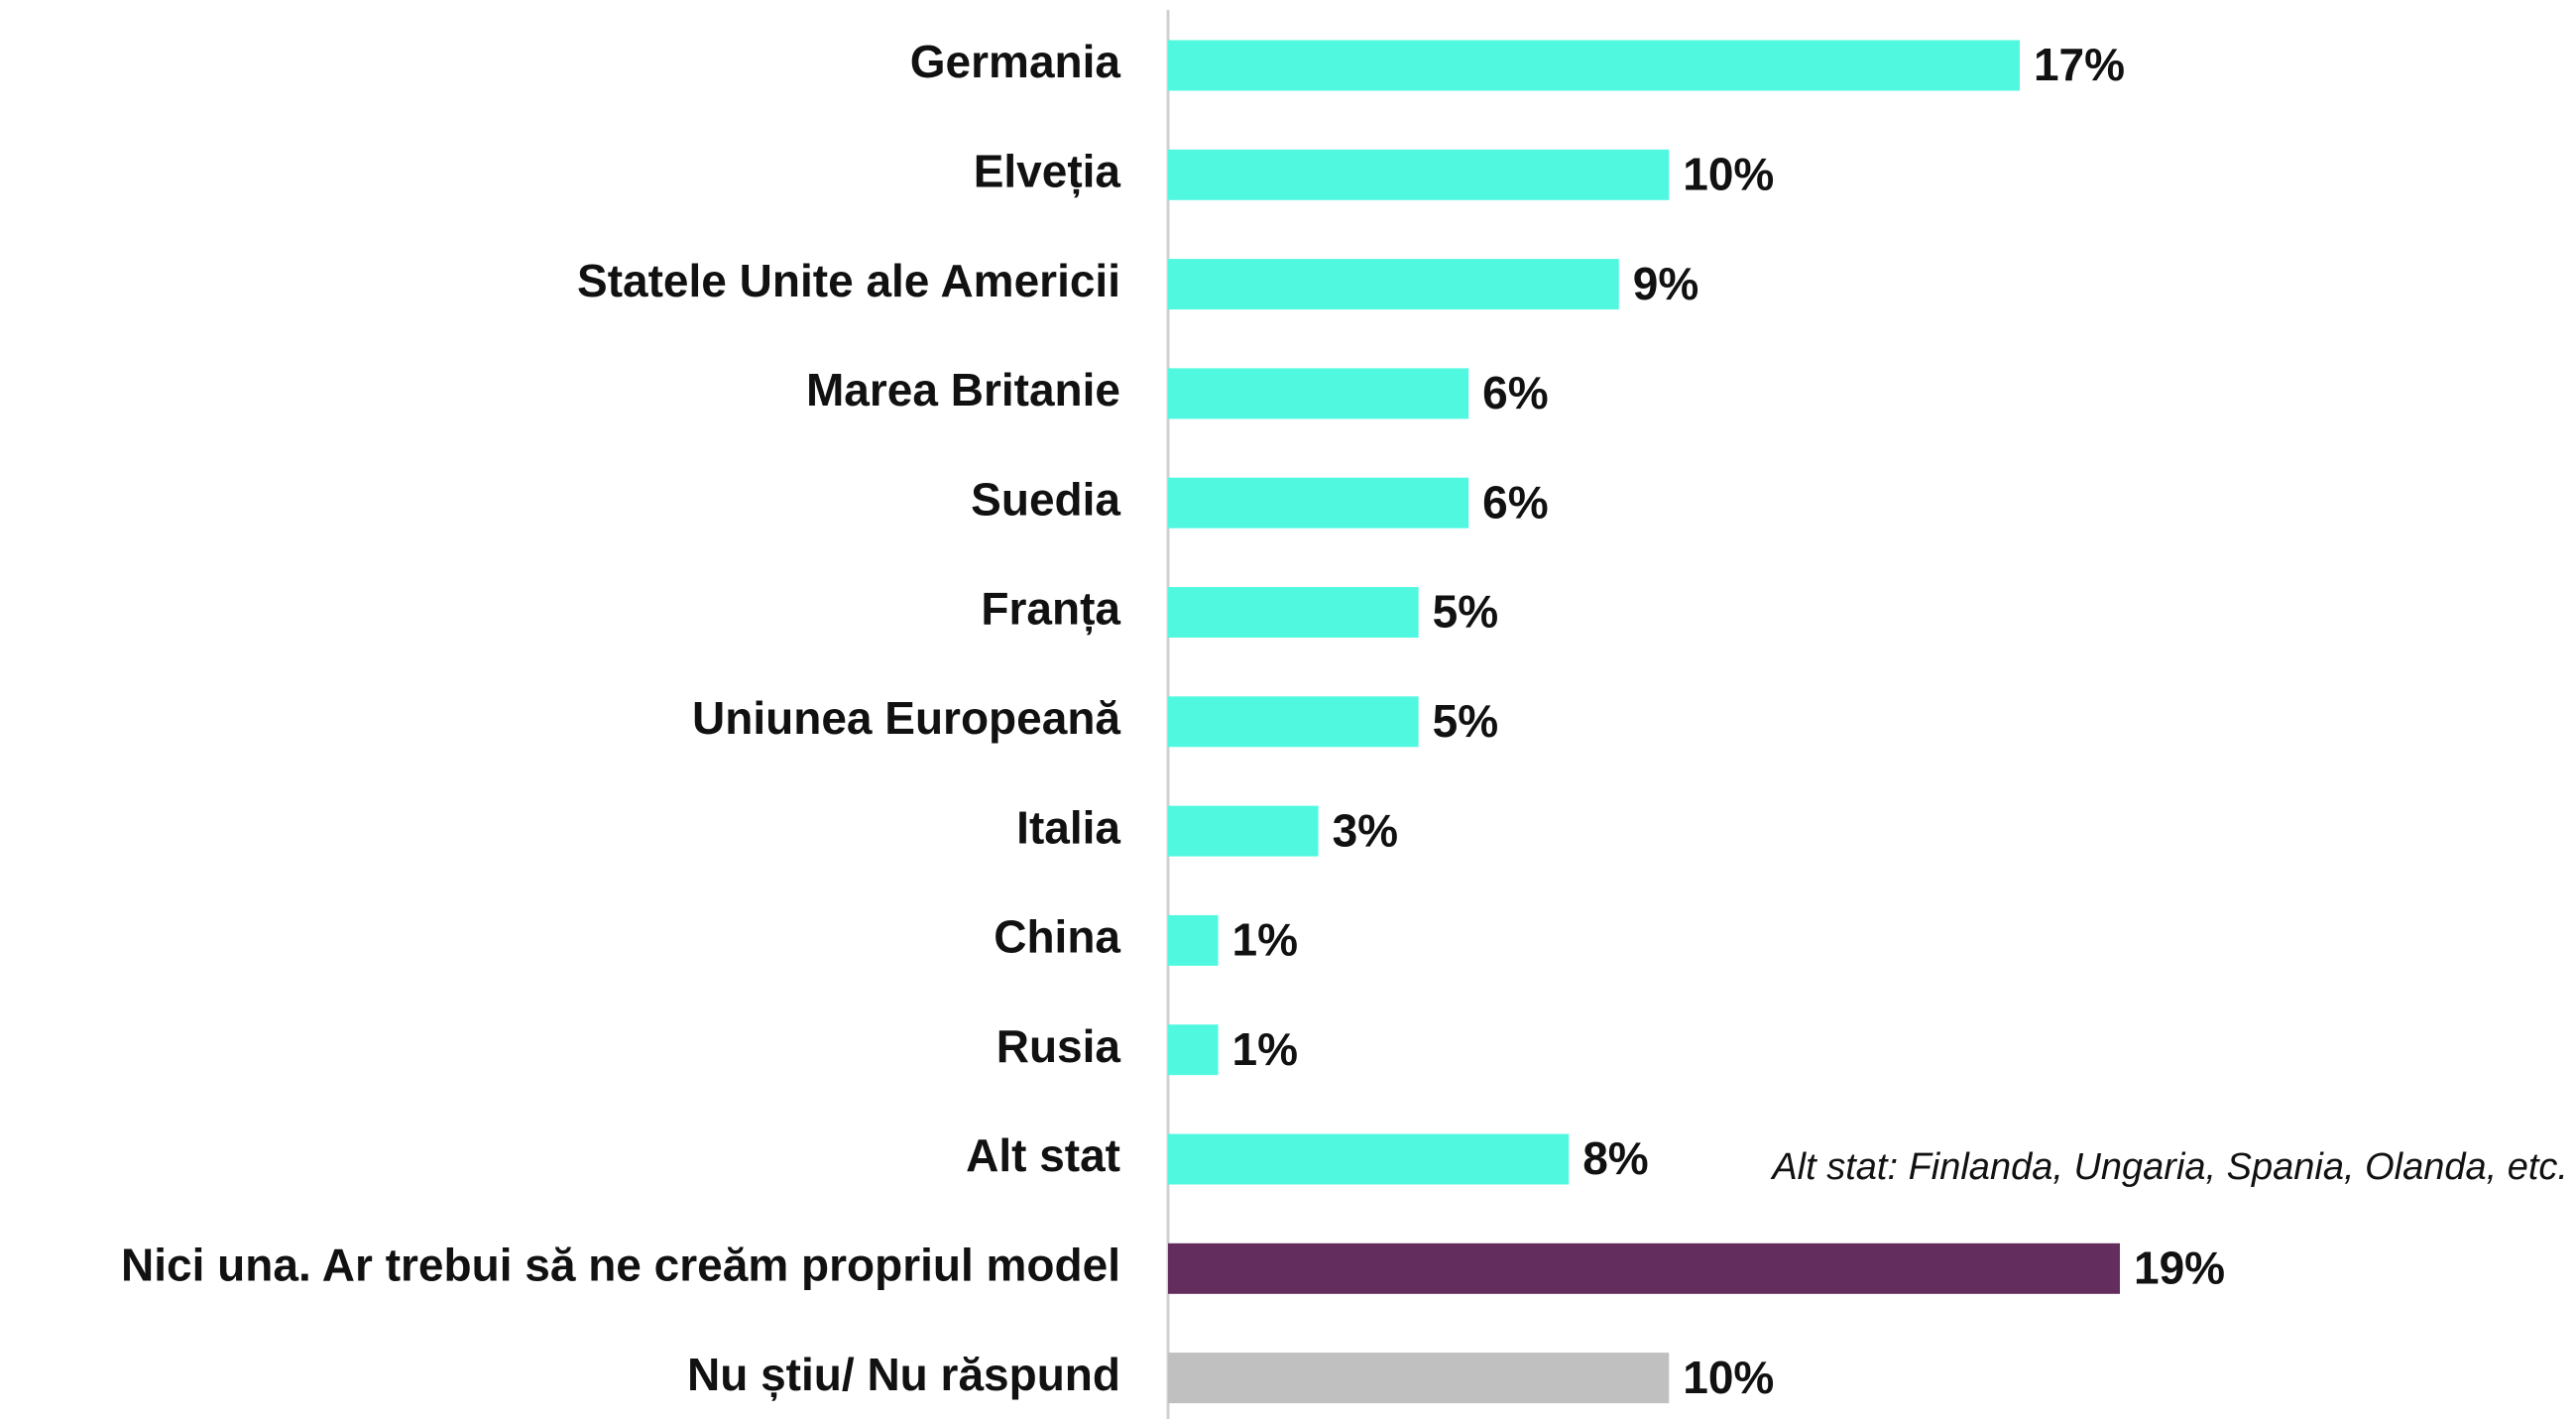  Describe the element at coordinates (848, 280) in the screenshot. I see `category-label: Statele Unite ale Americii` at that location.